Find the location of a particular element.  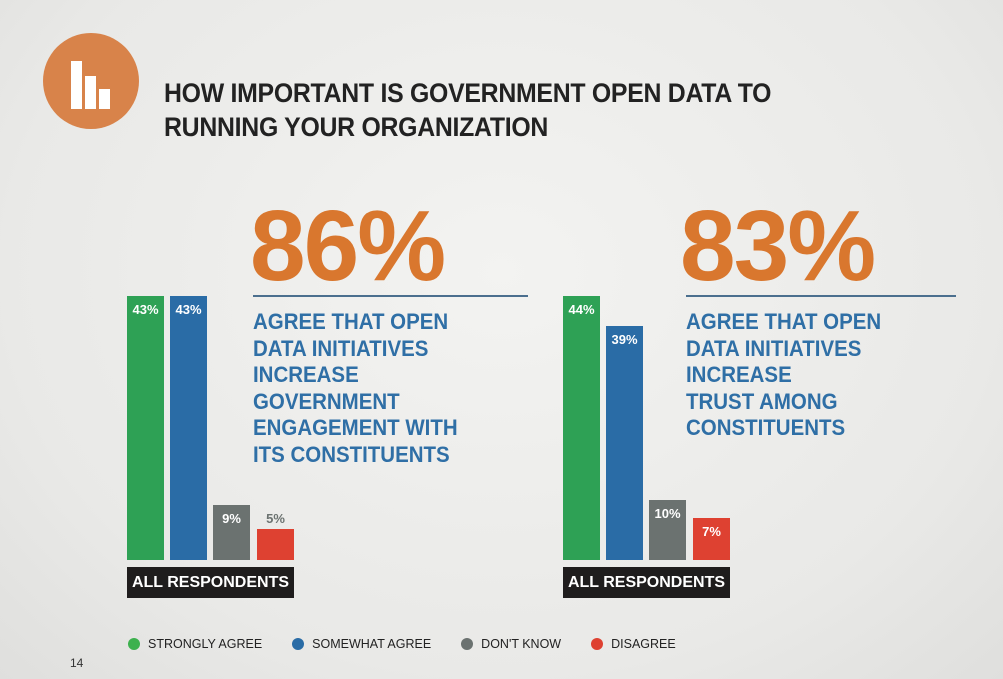

legend-label: DON'T KNOW is located at coordinates (521, 644).